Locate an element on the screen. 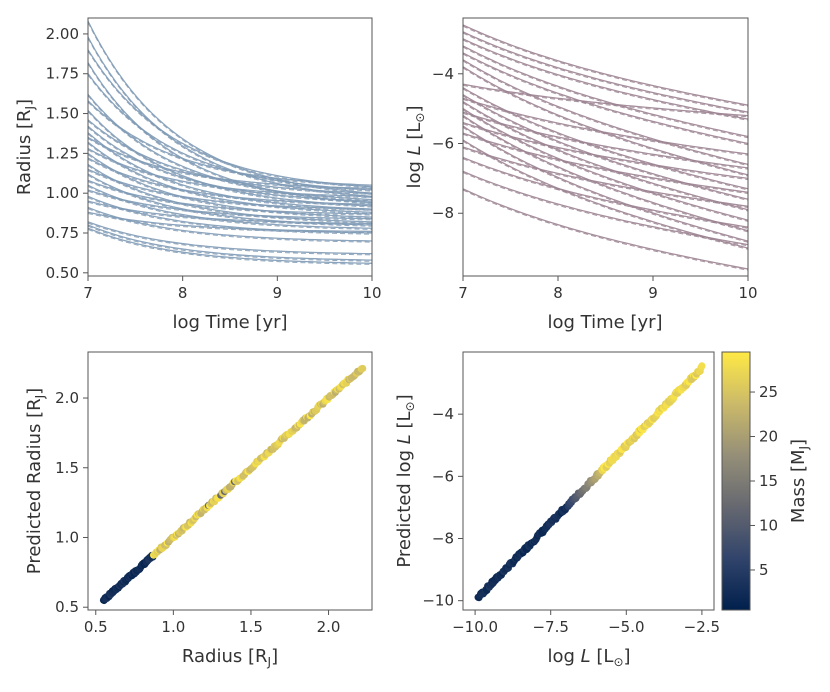  luminosity-time-ticks: 7 8 9 10 −8 −6 −4 is located at coordinates (595, 183).